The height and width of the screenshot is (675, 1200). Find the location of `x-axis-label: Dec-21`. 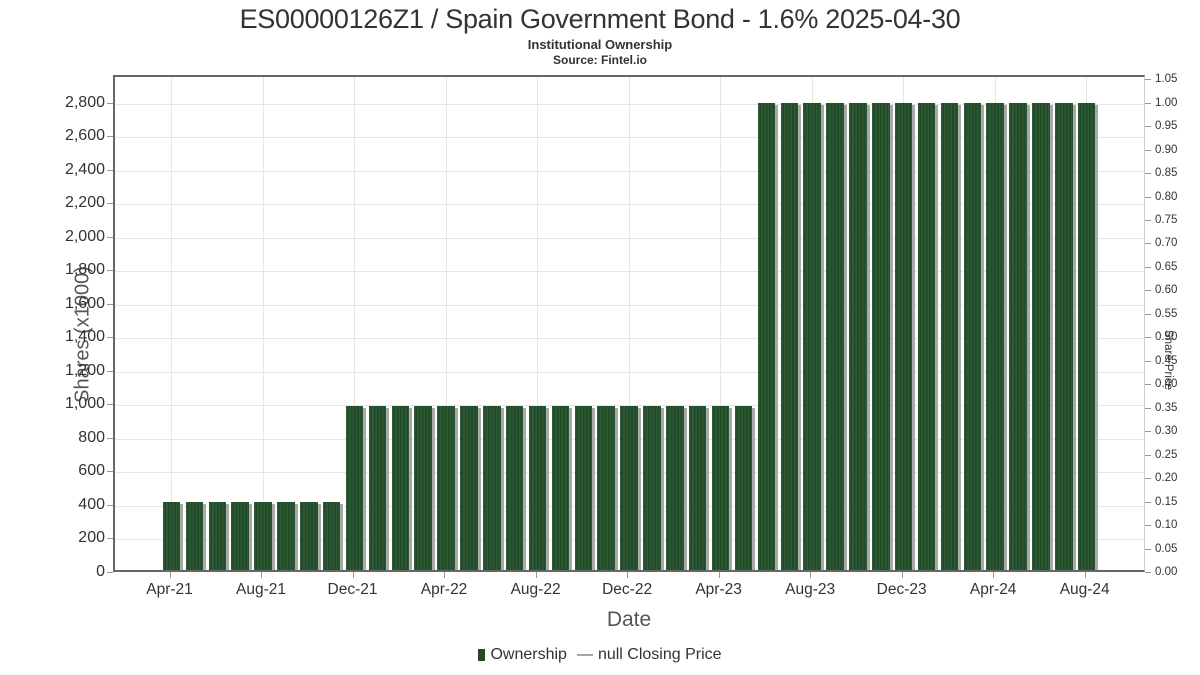

x-axis-label: Dec-21 is located at coordinates (352, 589).